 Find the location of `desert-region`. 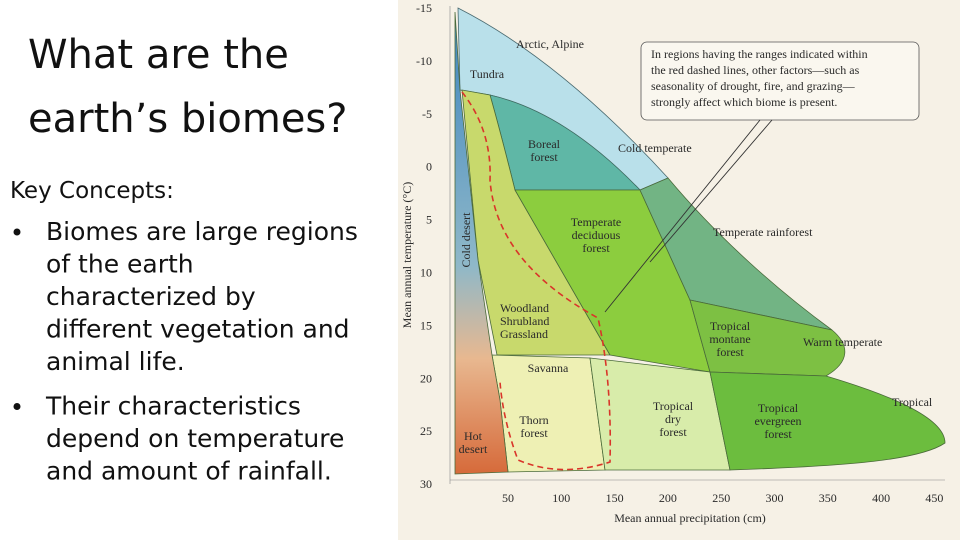

desert-region is located at coordinates (481, 243).